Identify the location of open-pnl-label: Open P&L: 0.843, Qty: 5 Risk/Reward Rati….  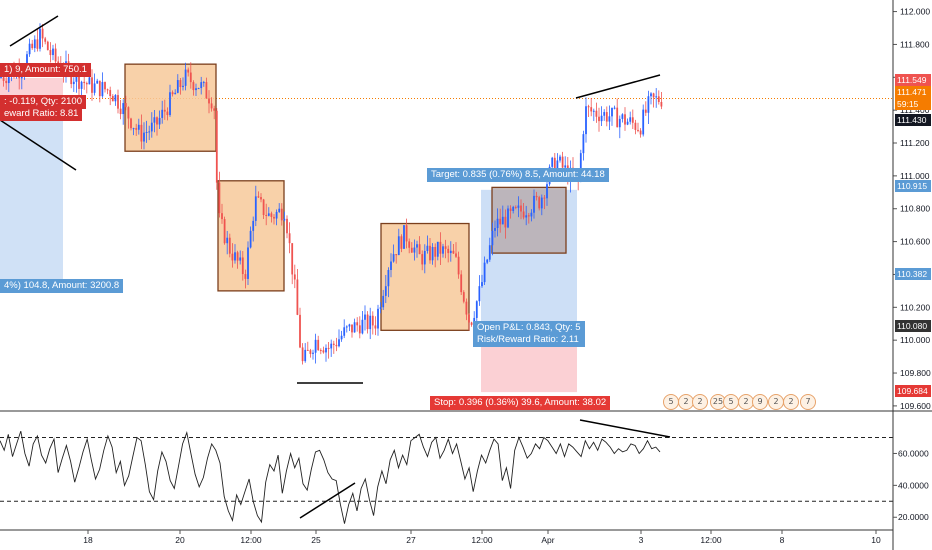
(529, 334).